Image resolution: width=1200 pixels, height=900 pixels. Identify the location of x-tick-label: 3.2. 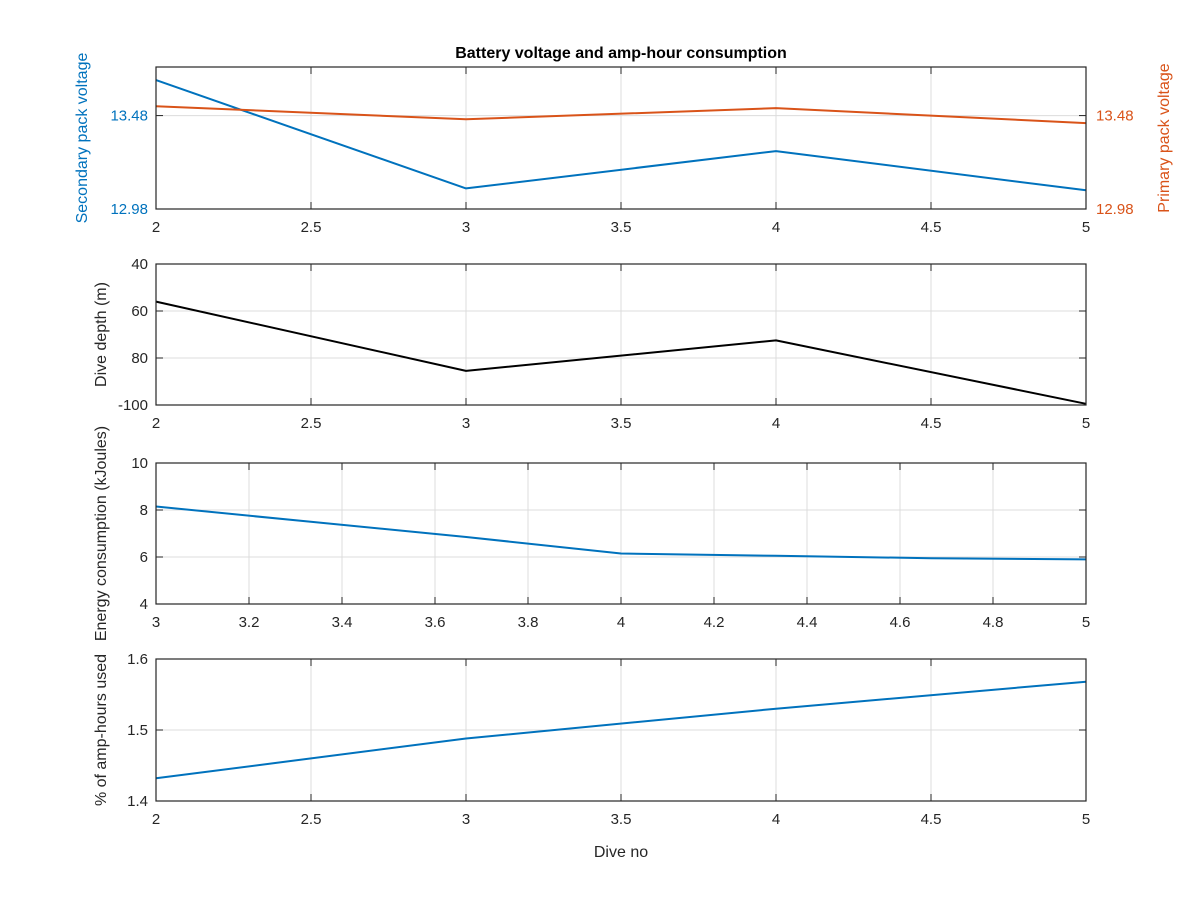
(249, 622).